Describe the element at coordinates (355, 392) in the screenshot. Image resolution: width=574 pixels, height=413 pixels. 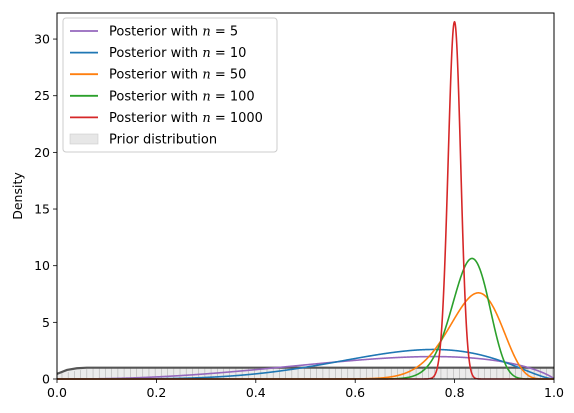
I see `x-tick-label: 0.6` at that location.